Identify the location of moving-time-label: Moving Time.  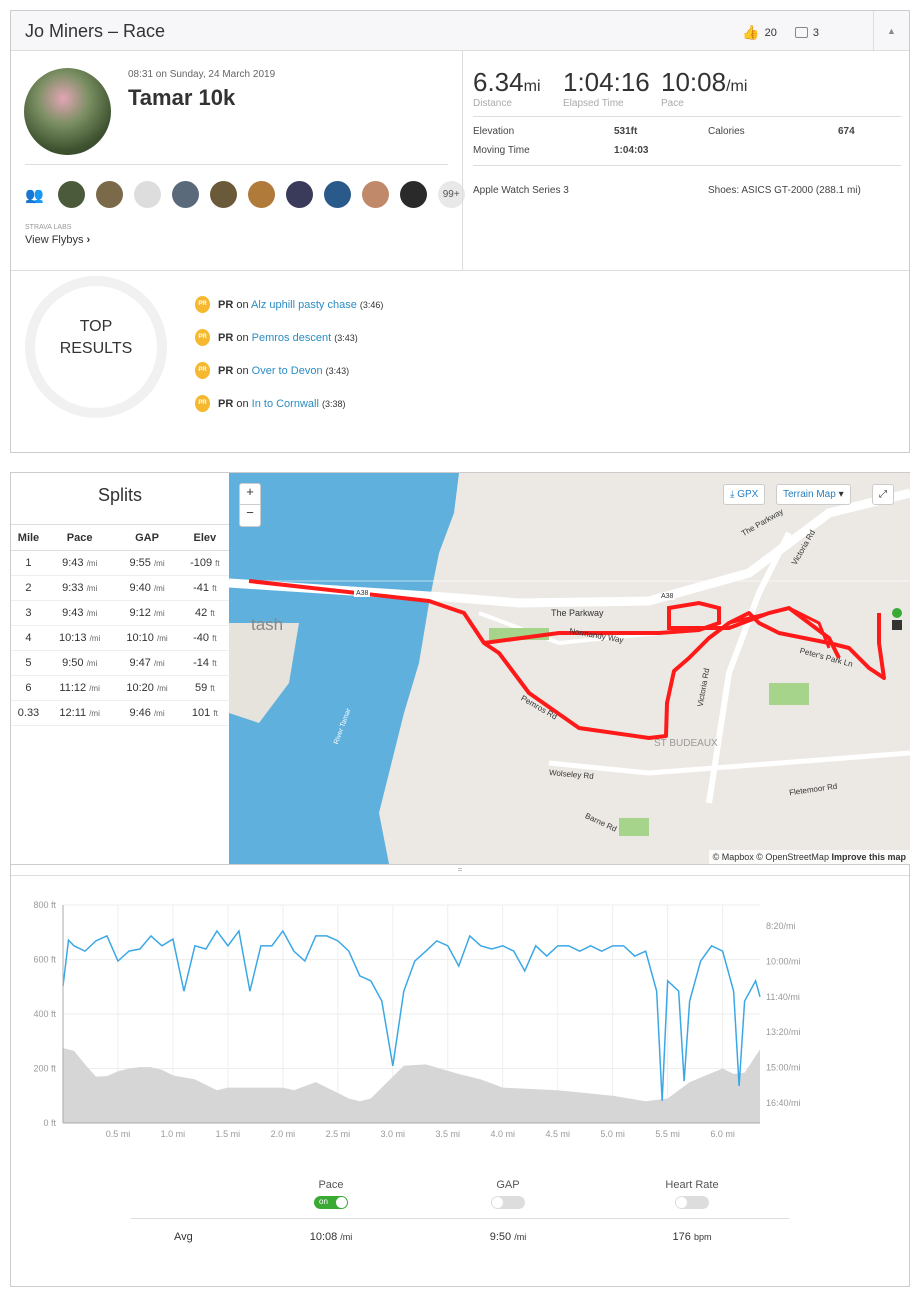
(501, 150).